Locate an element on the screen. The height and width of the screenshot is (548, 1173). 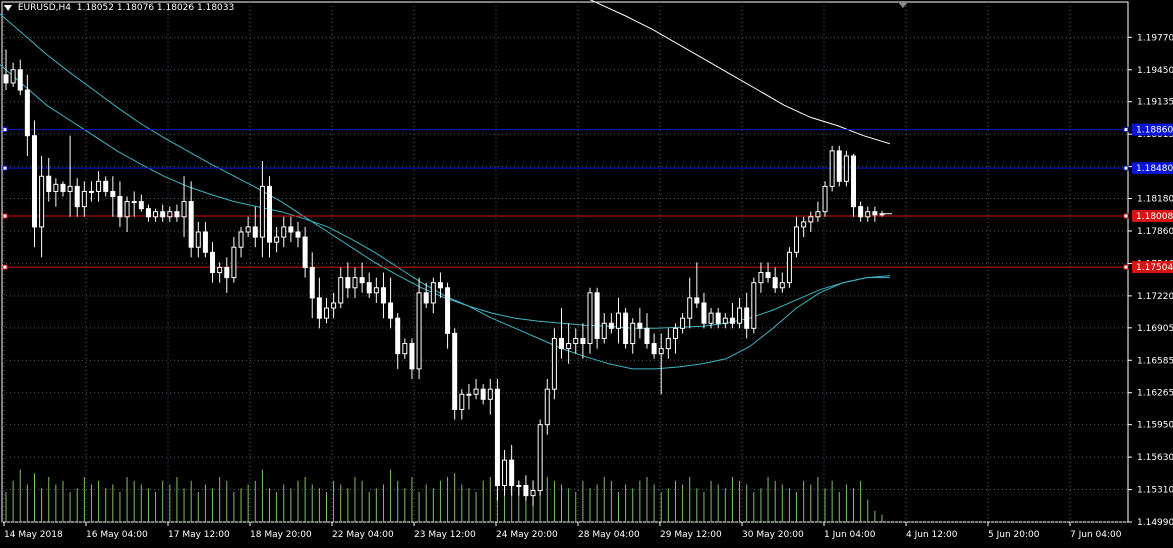
x-tick-label: 1 Jun 04:00 is located at coordinates (850, 535).